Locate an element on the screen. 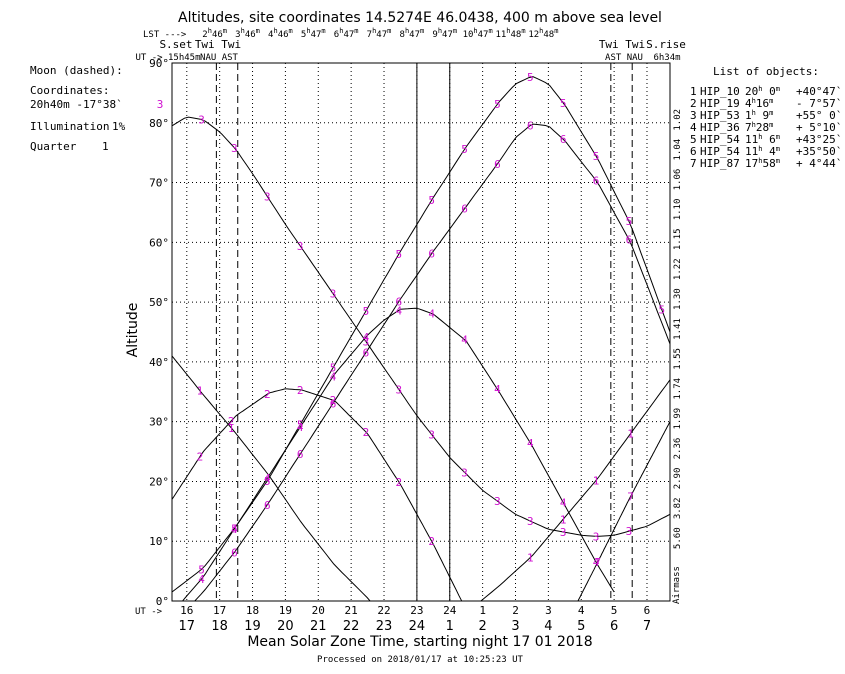 The width and height of the screenshot is (845, 674). y-tick-label: 0° is located at coordinates (162, 601).